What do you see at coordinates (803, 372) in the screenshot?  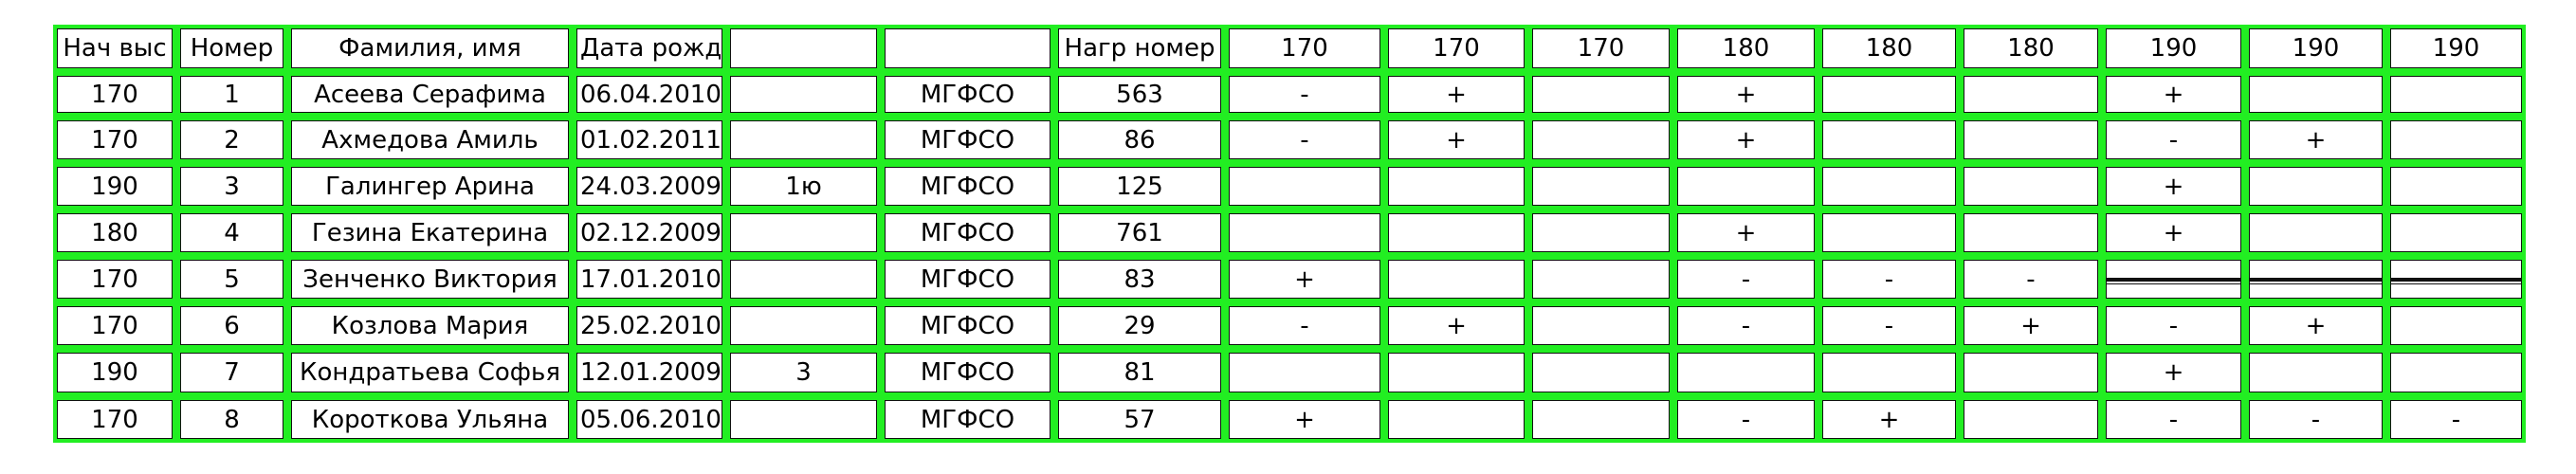 I see `table-cell-razryad-r7: 3` at bounding box center [803, 372].